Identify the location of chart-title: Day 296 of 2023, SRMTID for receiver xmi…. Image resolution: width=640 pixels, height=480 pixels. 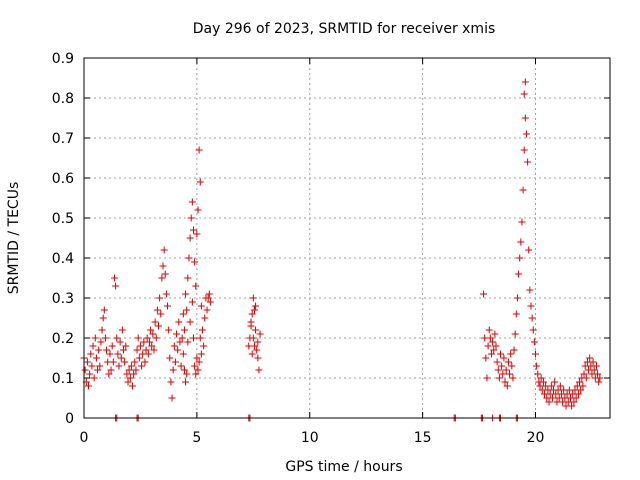
(344, 29).